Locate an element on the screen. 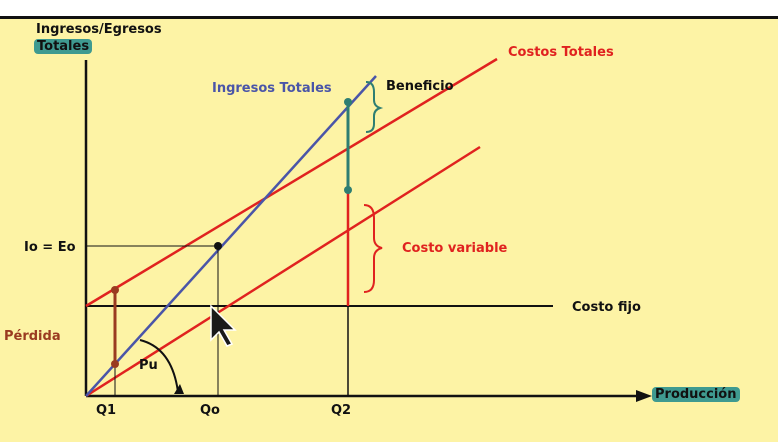  x-axis-label-text: Producción is located at coordinates (696, 394).